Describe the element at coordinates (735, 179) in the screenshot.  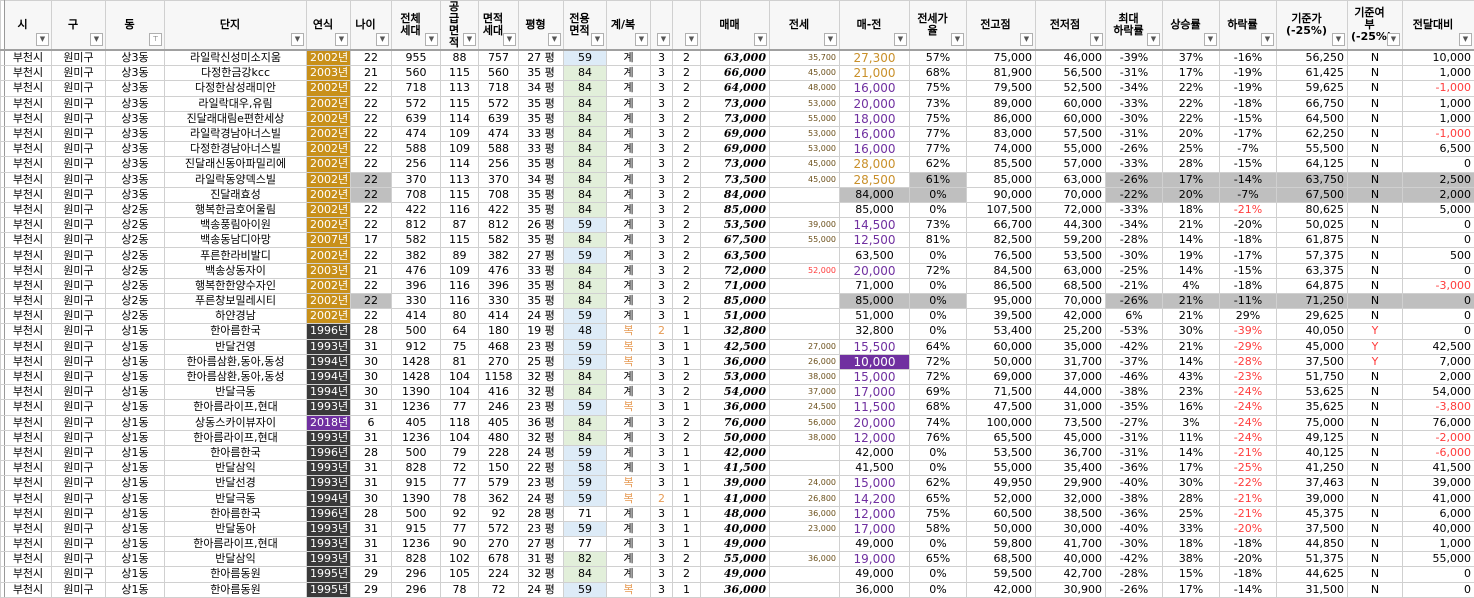
I see `cell-sale-price: 73,500` at that location.